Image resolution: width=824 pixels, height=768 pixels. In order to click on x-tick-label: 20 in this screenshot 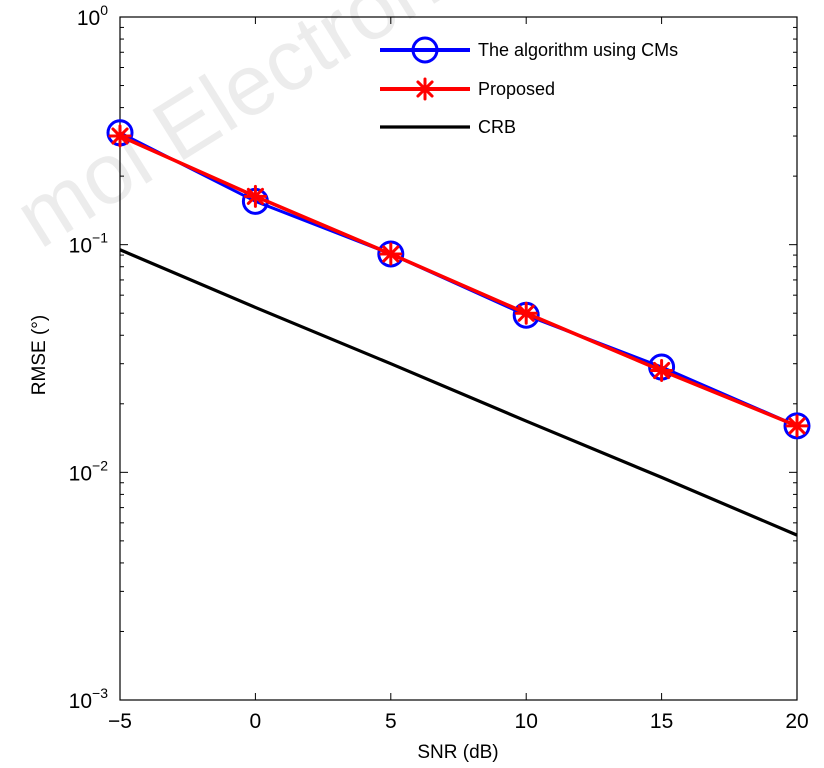, I will do `click(796, 721)`.